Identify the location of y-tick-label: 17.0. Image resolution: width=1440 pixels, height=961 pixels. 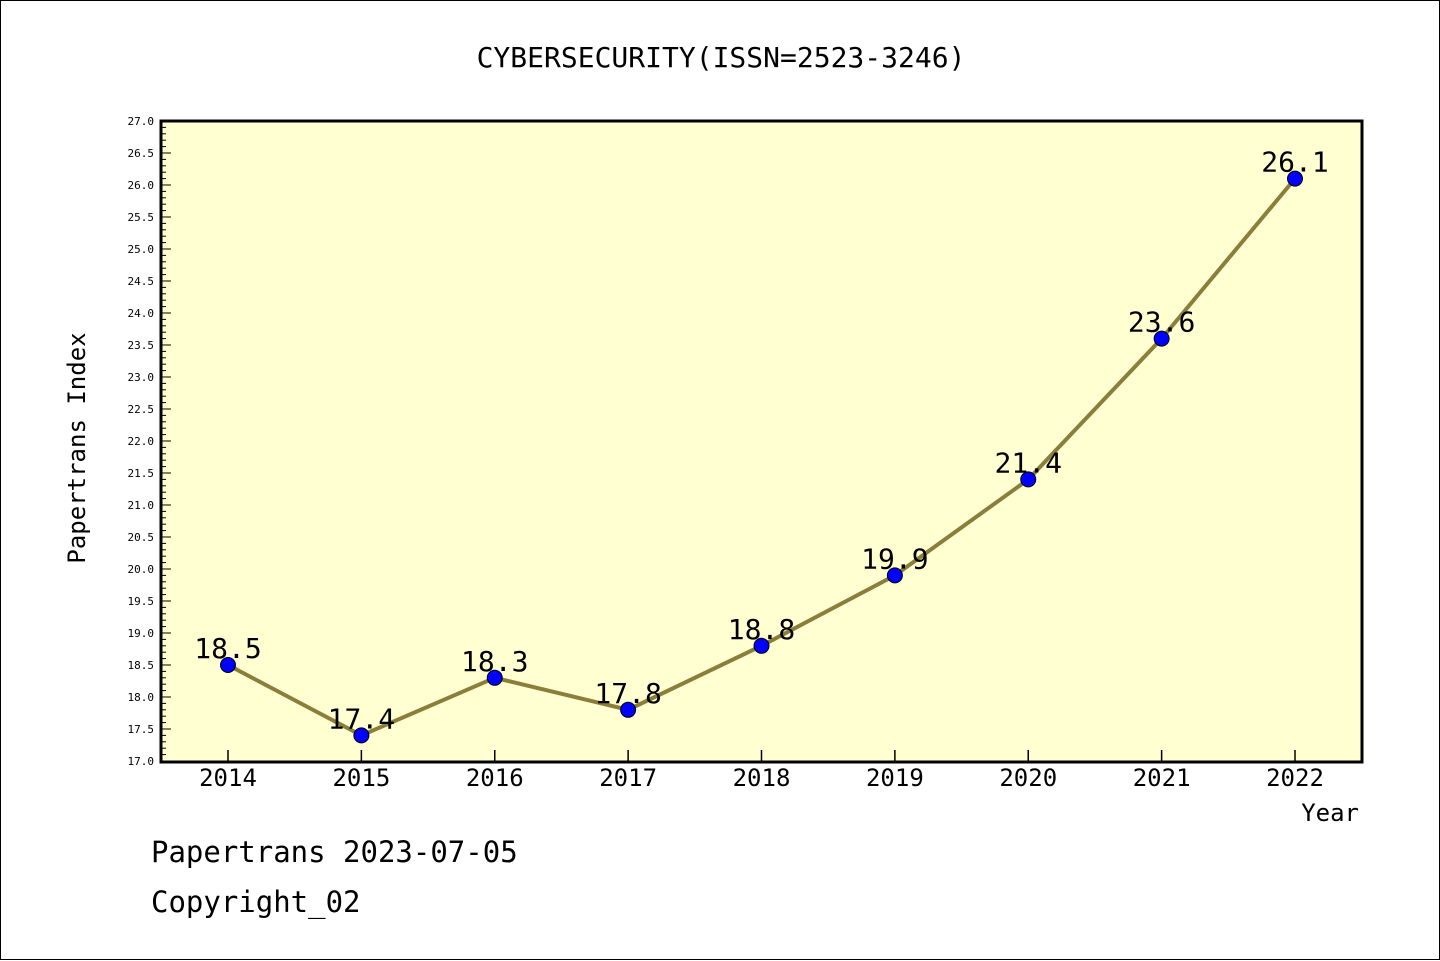
(141, 761).